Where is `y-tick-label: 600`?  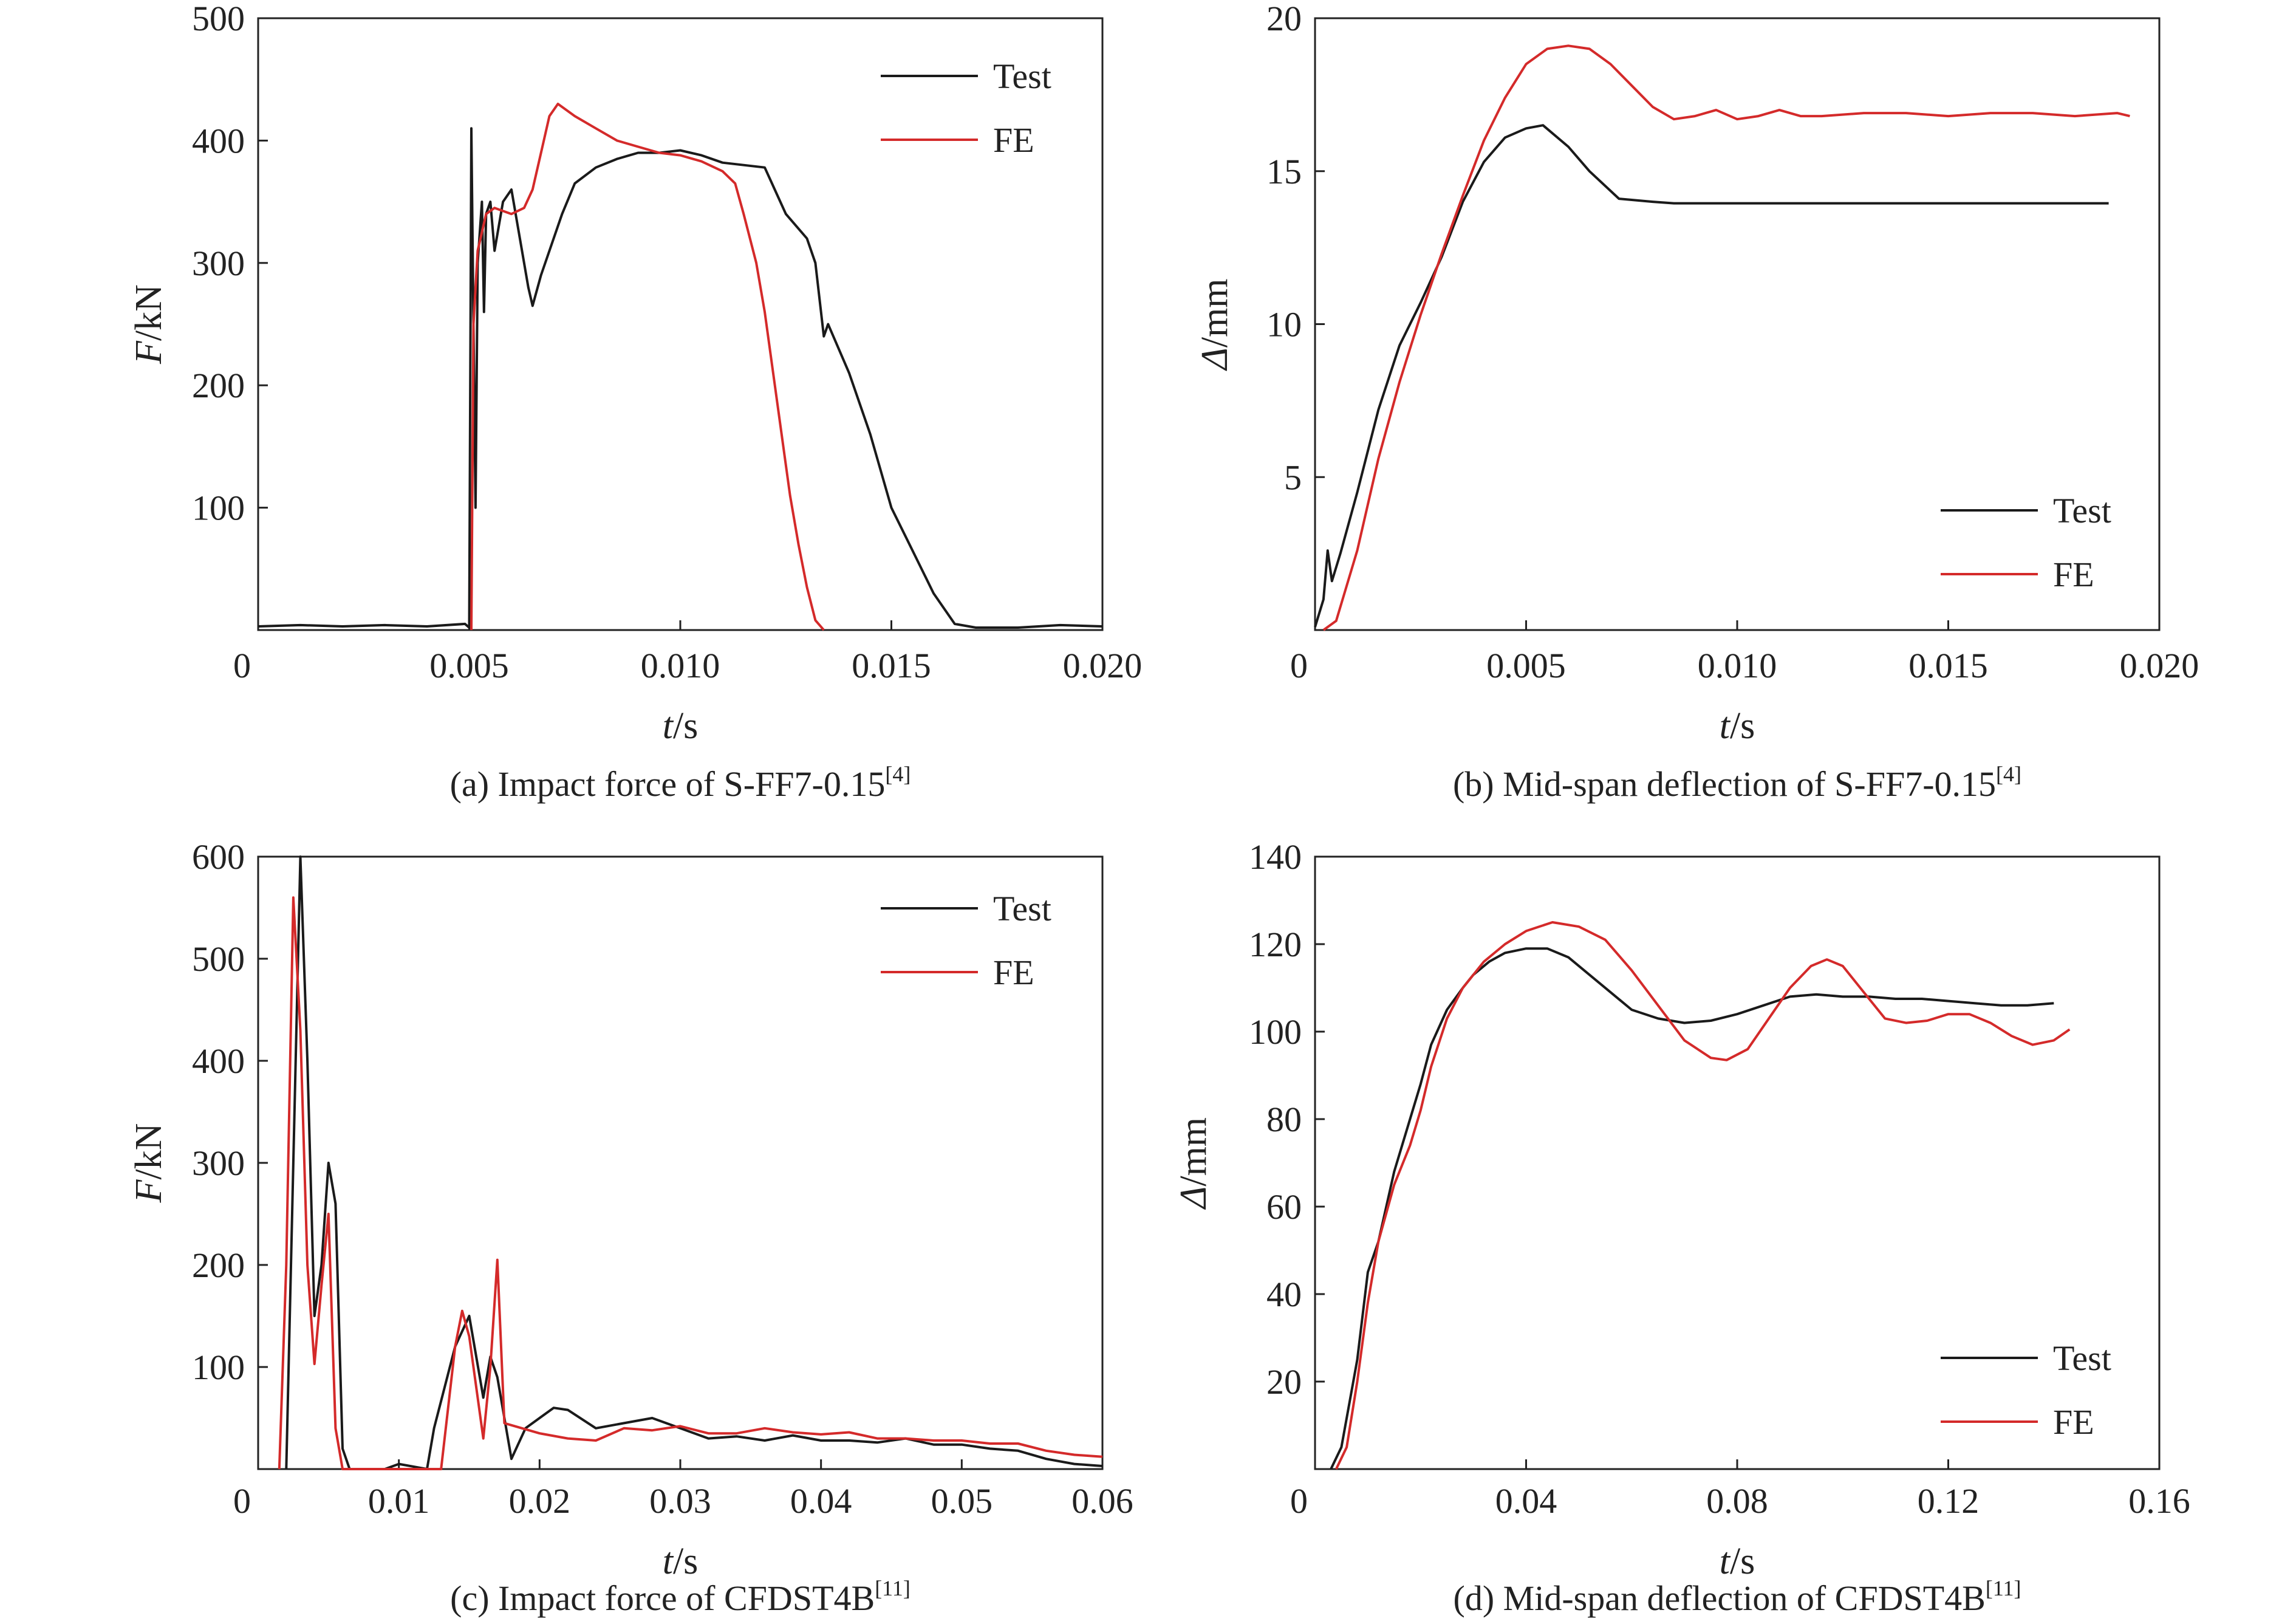
y-tick-label: 600 is located at coordinates (218, 857).